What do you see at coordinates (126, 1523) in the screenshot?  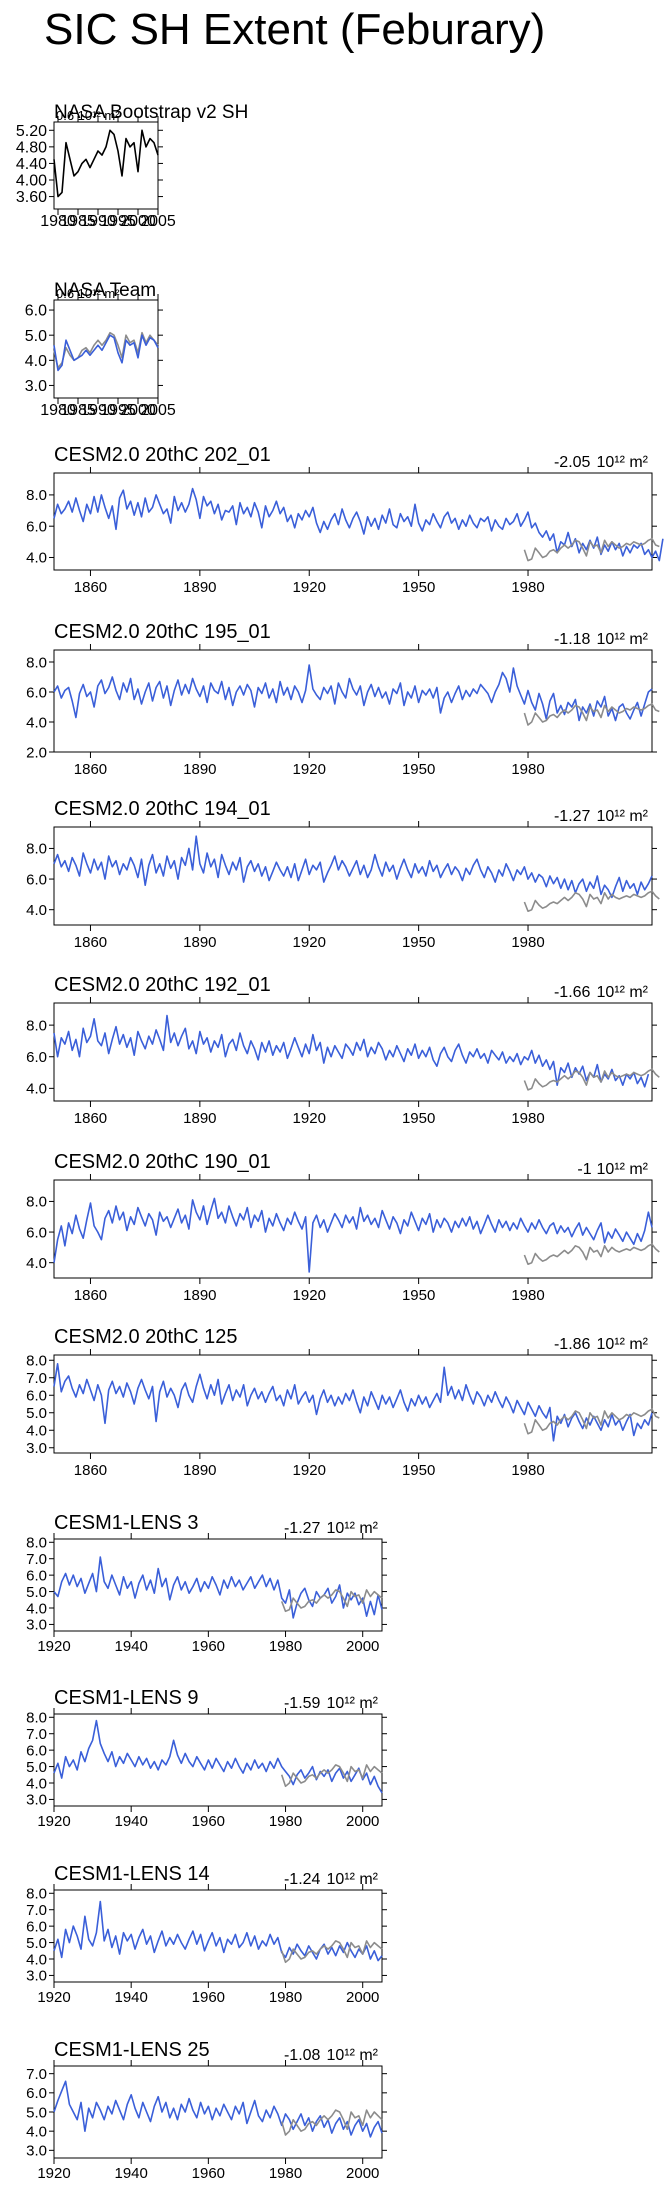 I see `panel-title: CESM1-LENS 3` at bounding box center [126, 1523].